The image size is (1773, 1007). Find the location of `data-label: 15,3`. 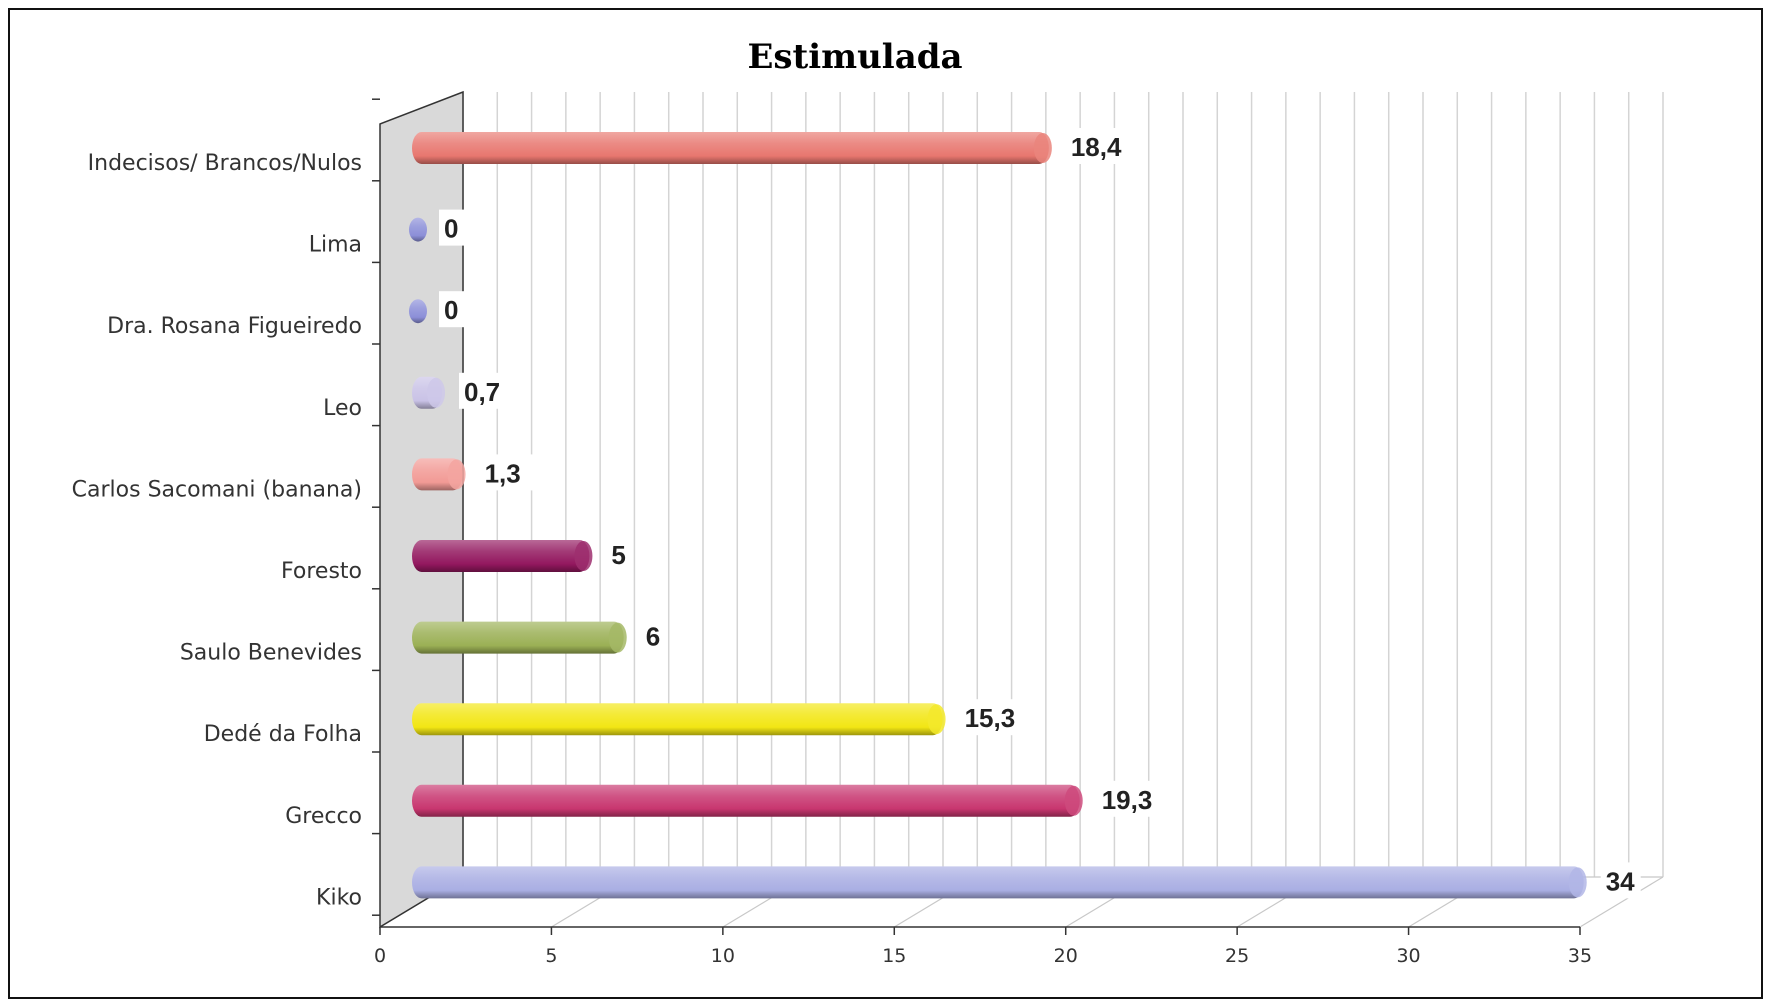

data-label: 15,3 is located at coordinates (990, 718).